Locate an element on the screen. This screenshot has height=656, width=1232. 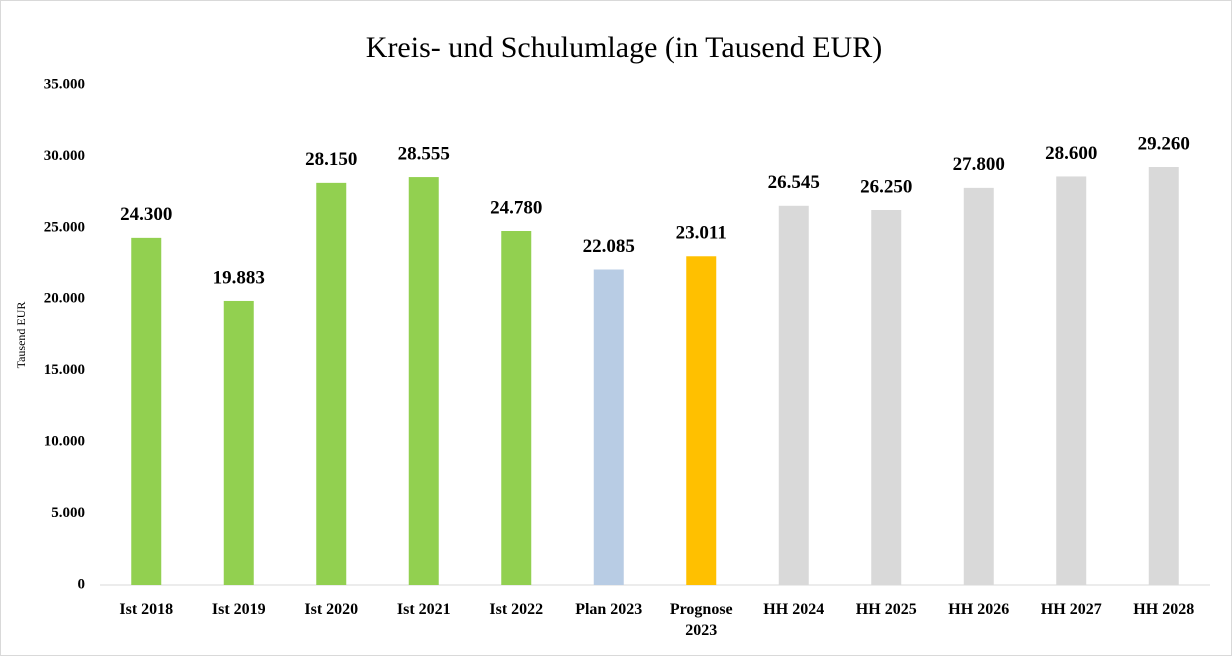
chart-title: Kreis- und Schulumlage (in Tausend EUR) is located at coordinates (624, 47).